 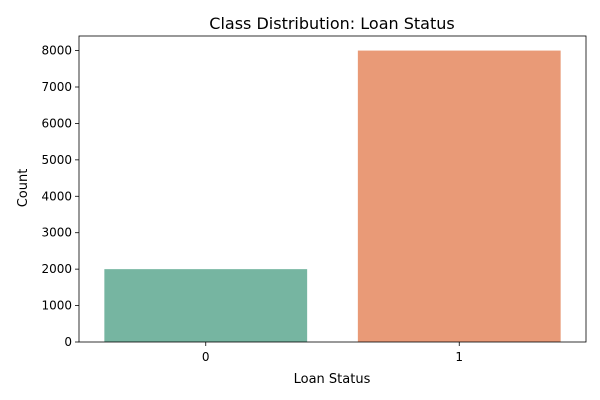 What do you see at coordinates (68, 342) in the screenshot?
I see `y-tick-label: 0` at bounding box center [68, 342].